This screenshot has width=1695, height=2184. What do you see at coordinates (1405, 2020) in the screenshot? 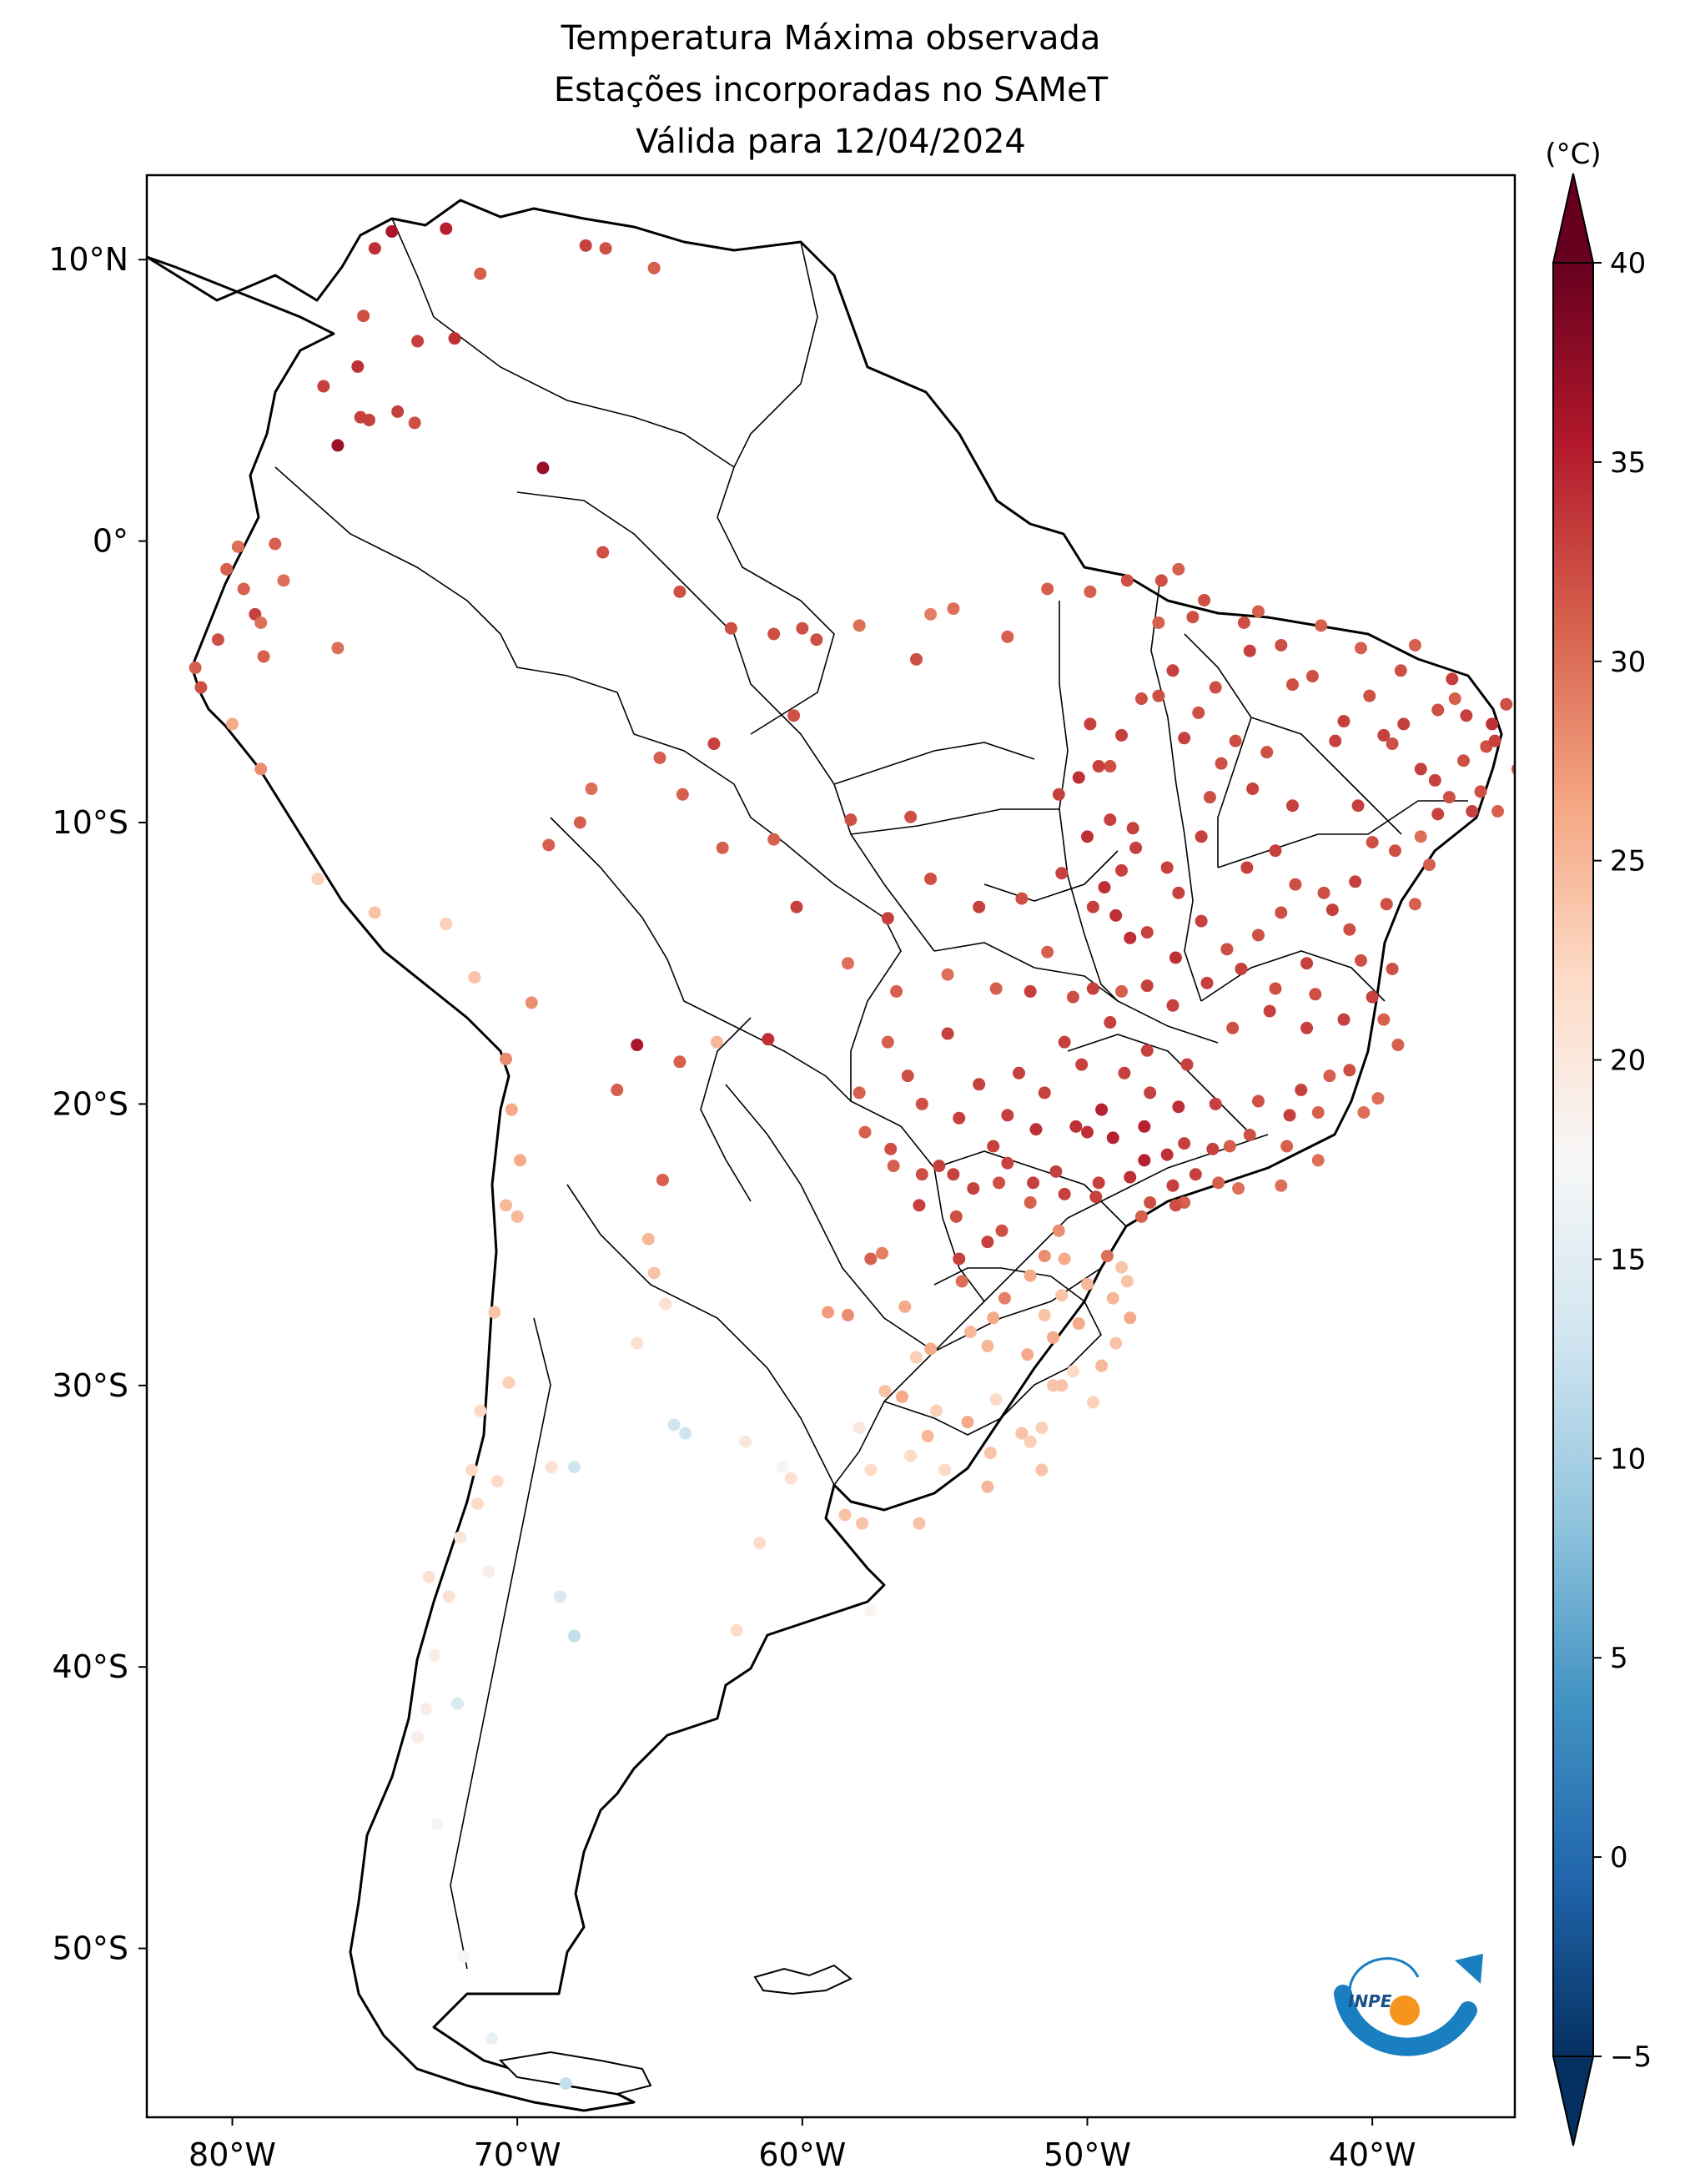
I see `inpe-logo-swoosh-icon` at bounding box center [1405, 2020].